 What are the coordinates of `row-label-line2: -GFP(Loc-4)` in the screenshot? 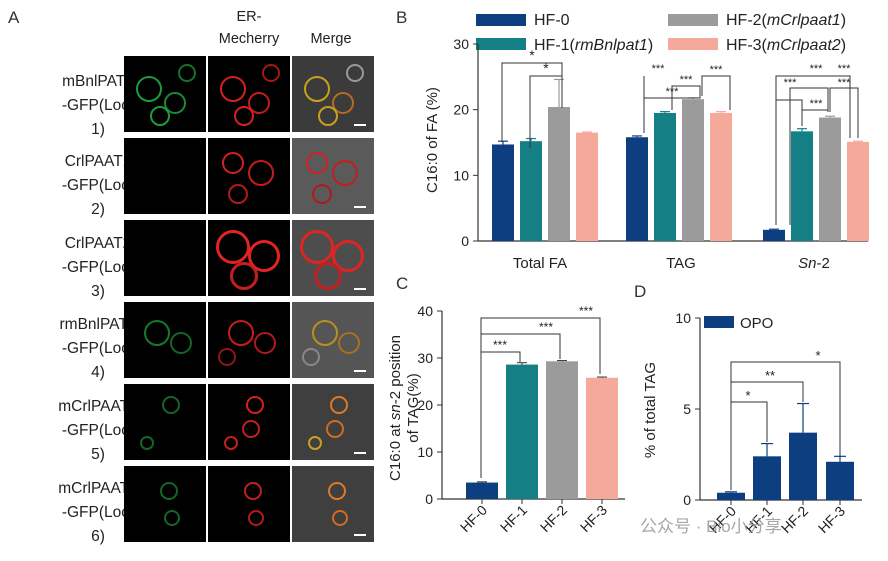 It's located at (98, 360).